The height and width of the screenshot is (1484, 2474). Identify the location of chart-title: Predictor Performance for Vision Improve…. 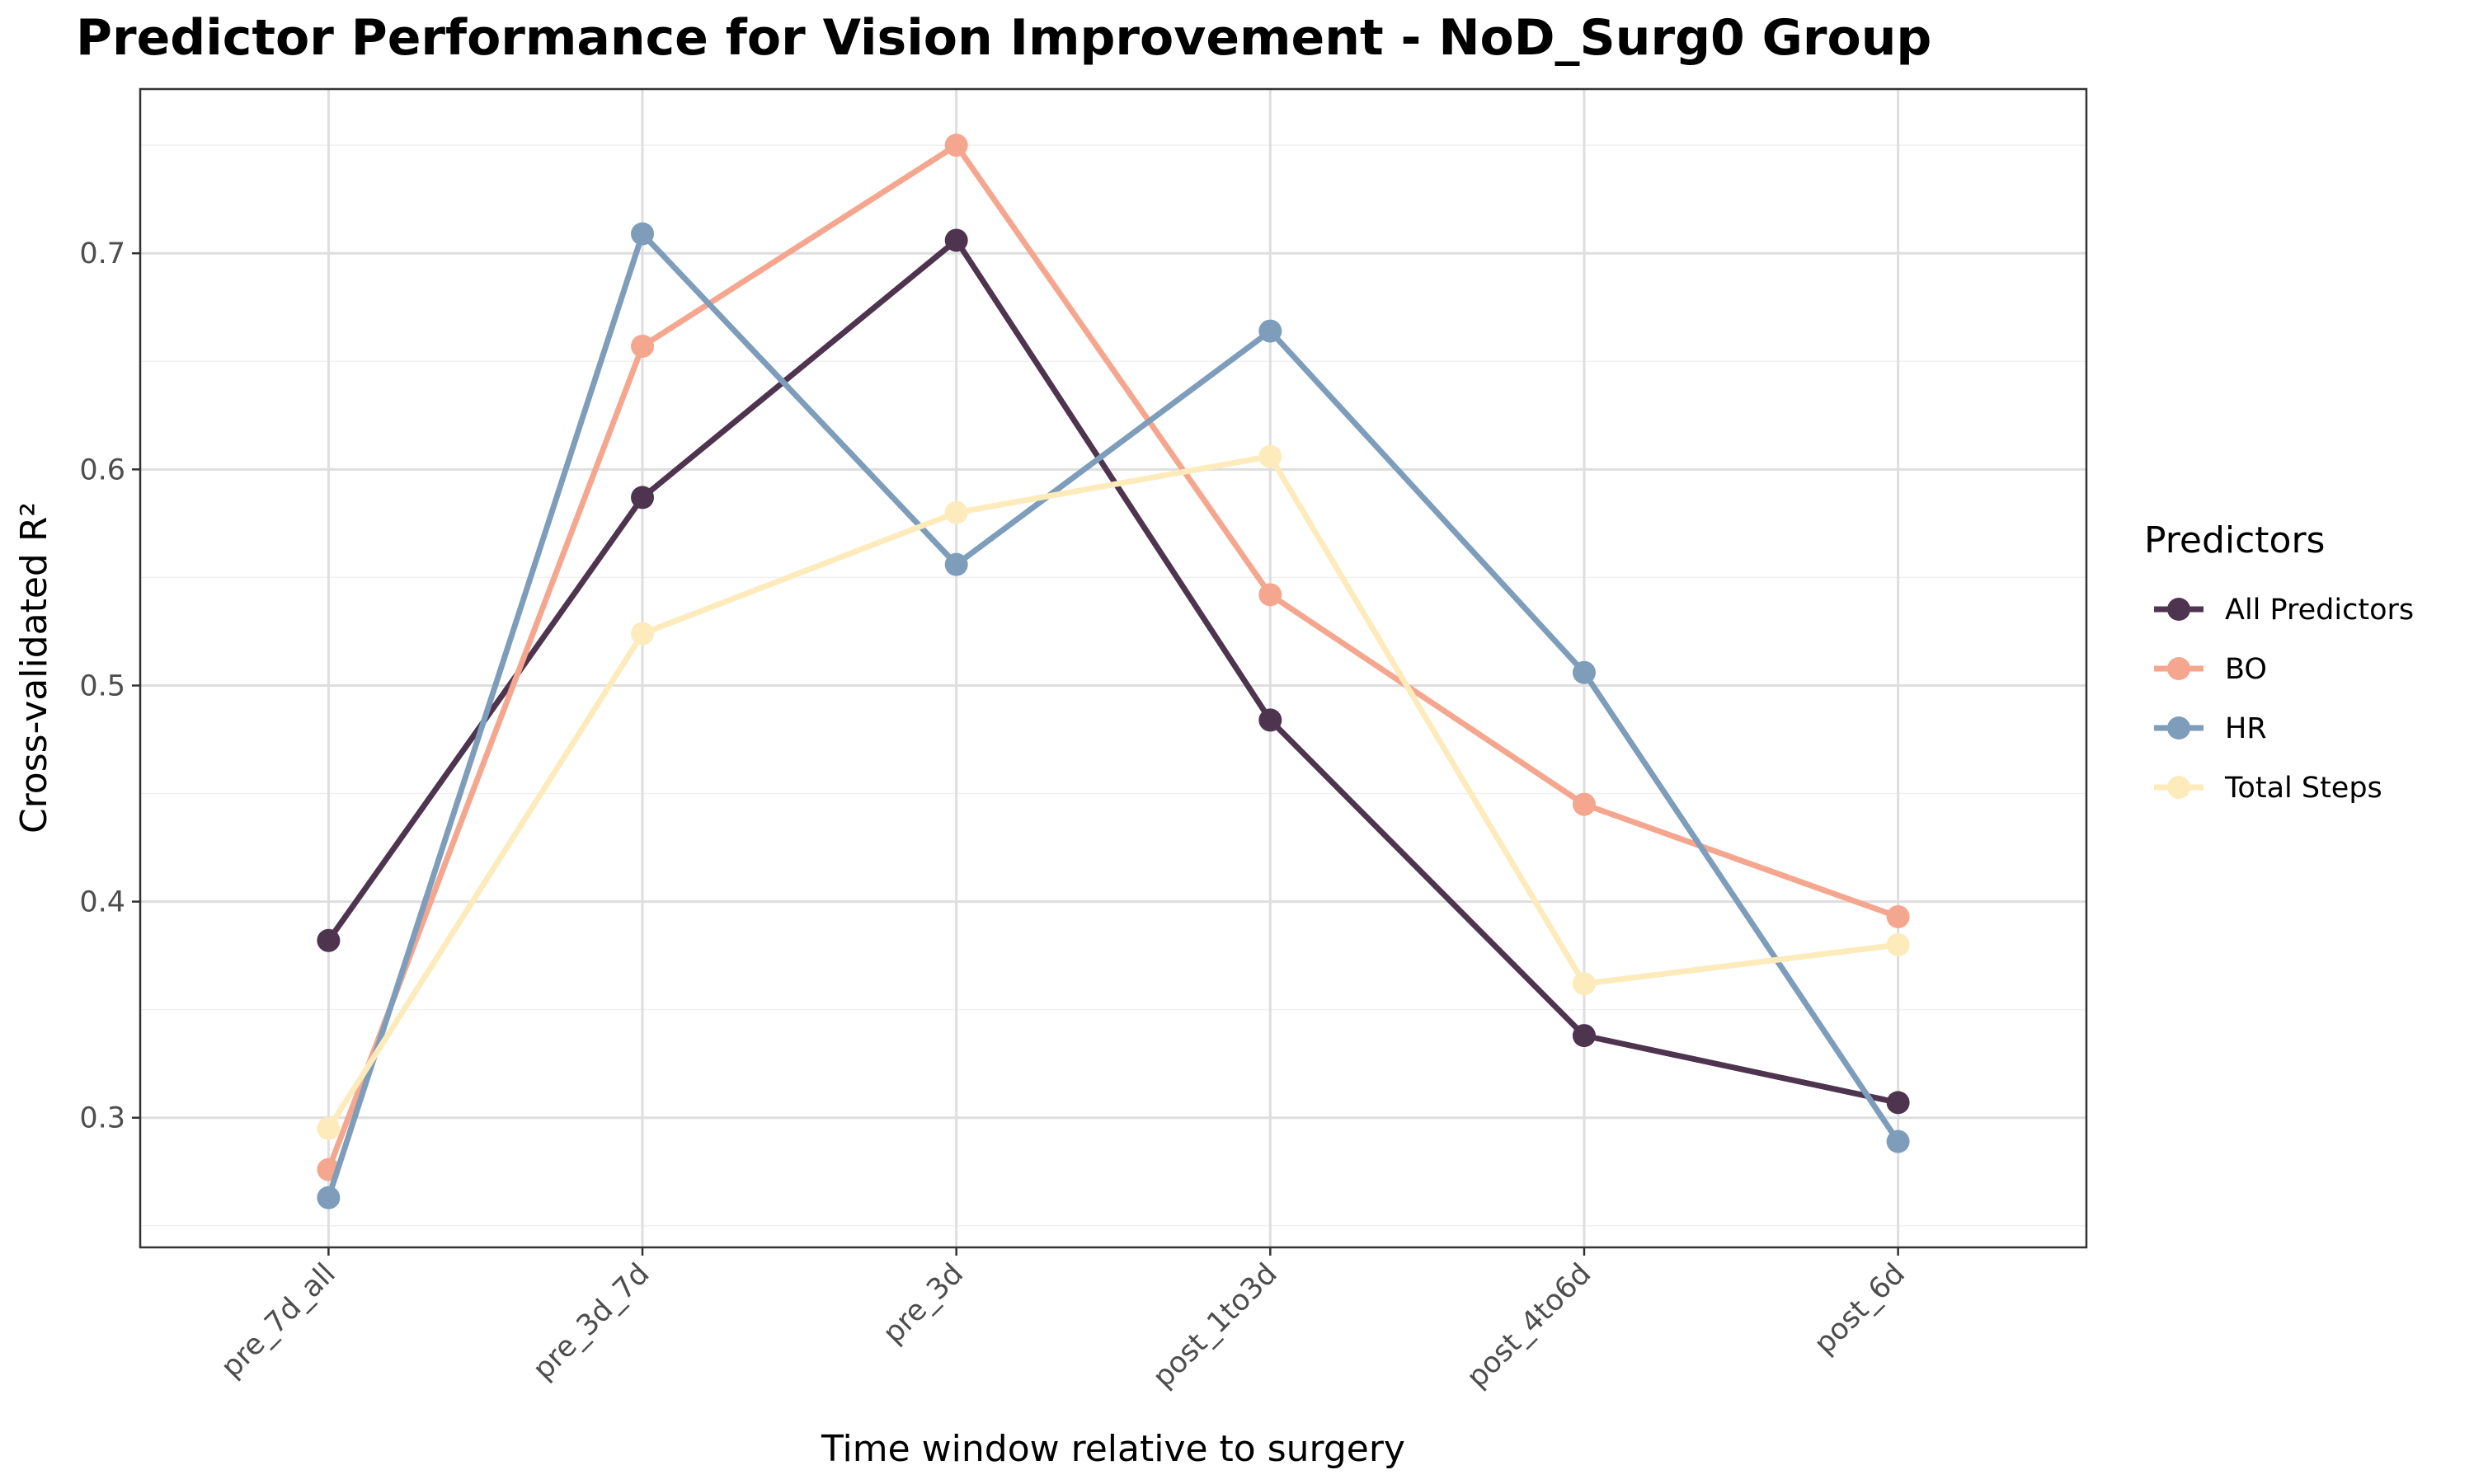
(1003, 38).